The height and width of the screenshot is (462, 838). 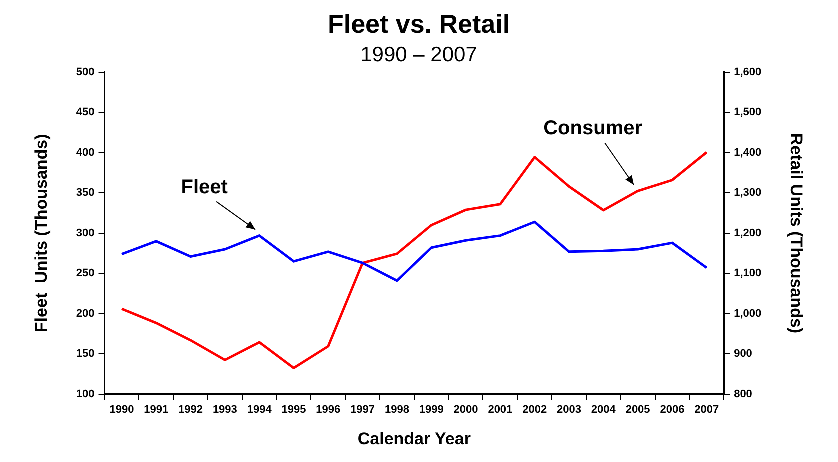 What do you see at coordinates (743, 394) in the screenshot?
I see `y2-tick-label: 800` at bounding box center [743, 394].